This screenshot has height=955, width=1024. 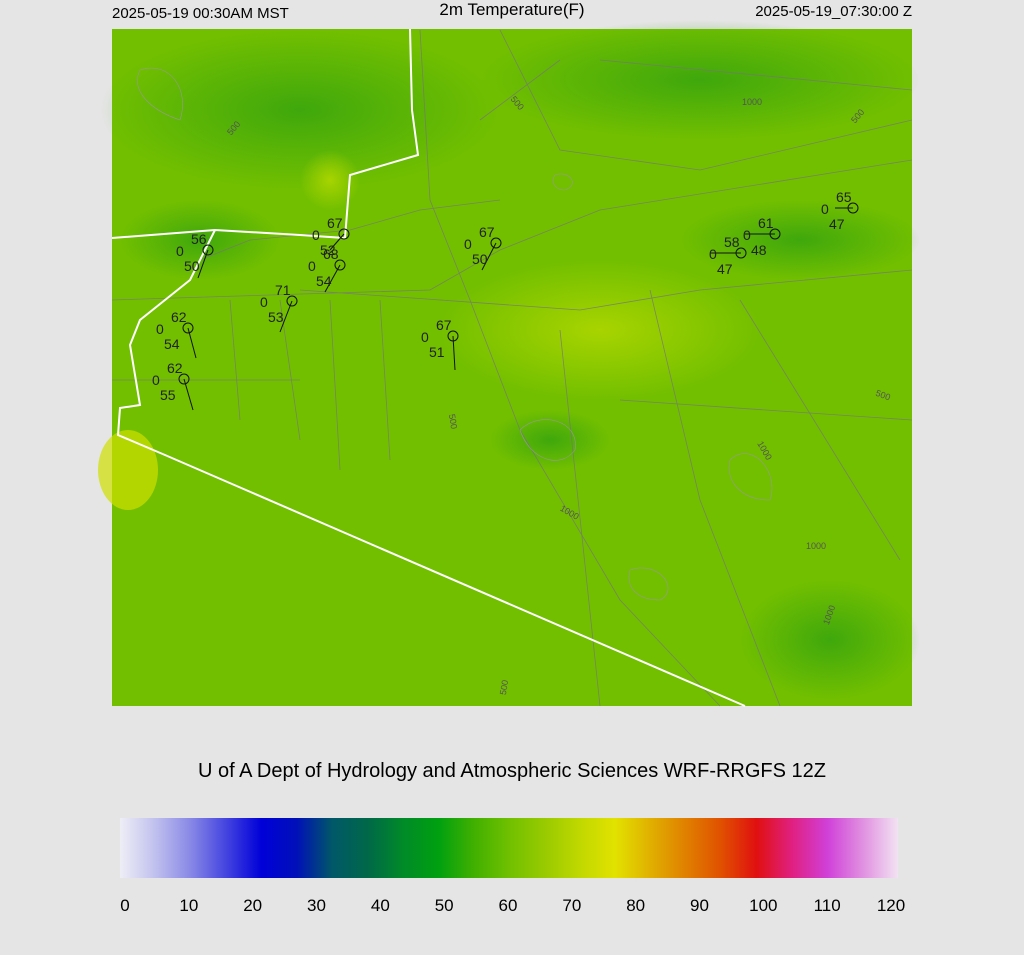 I want to click on station-dewpoint: 55, so click(x=168, y=395).